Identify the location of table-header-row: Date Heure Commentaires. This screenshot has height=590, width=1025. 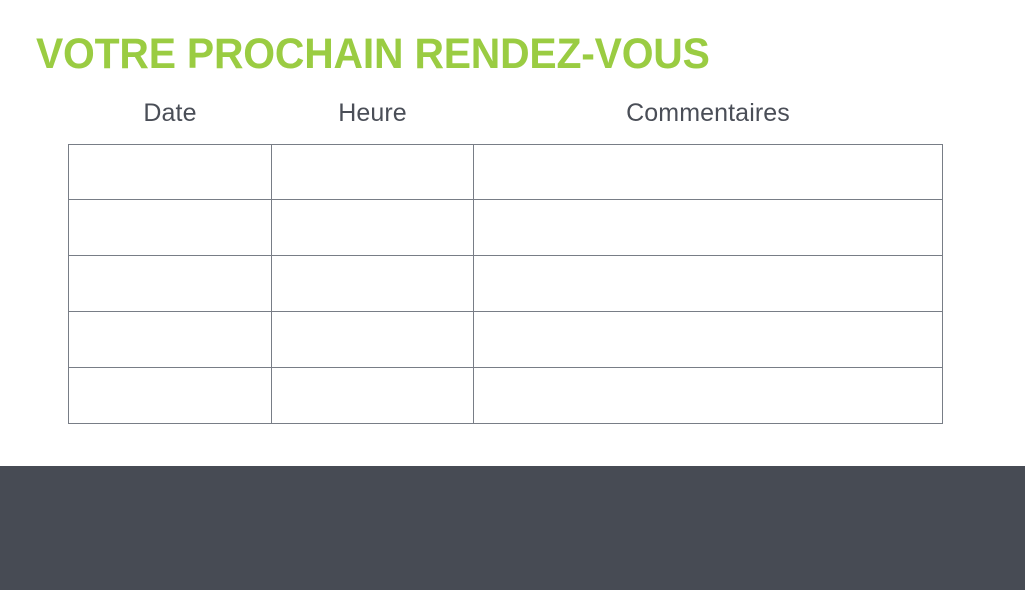
(506, 120).